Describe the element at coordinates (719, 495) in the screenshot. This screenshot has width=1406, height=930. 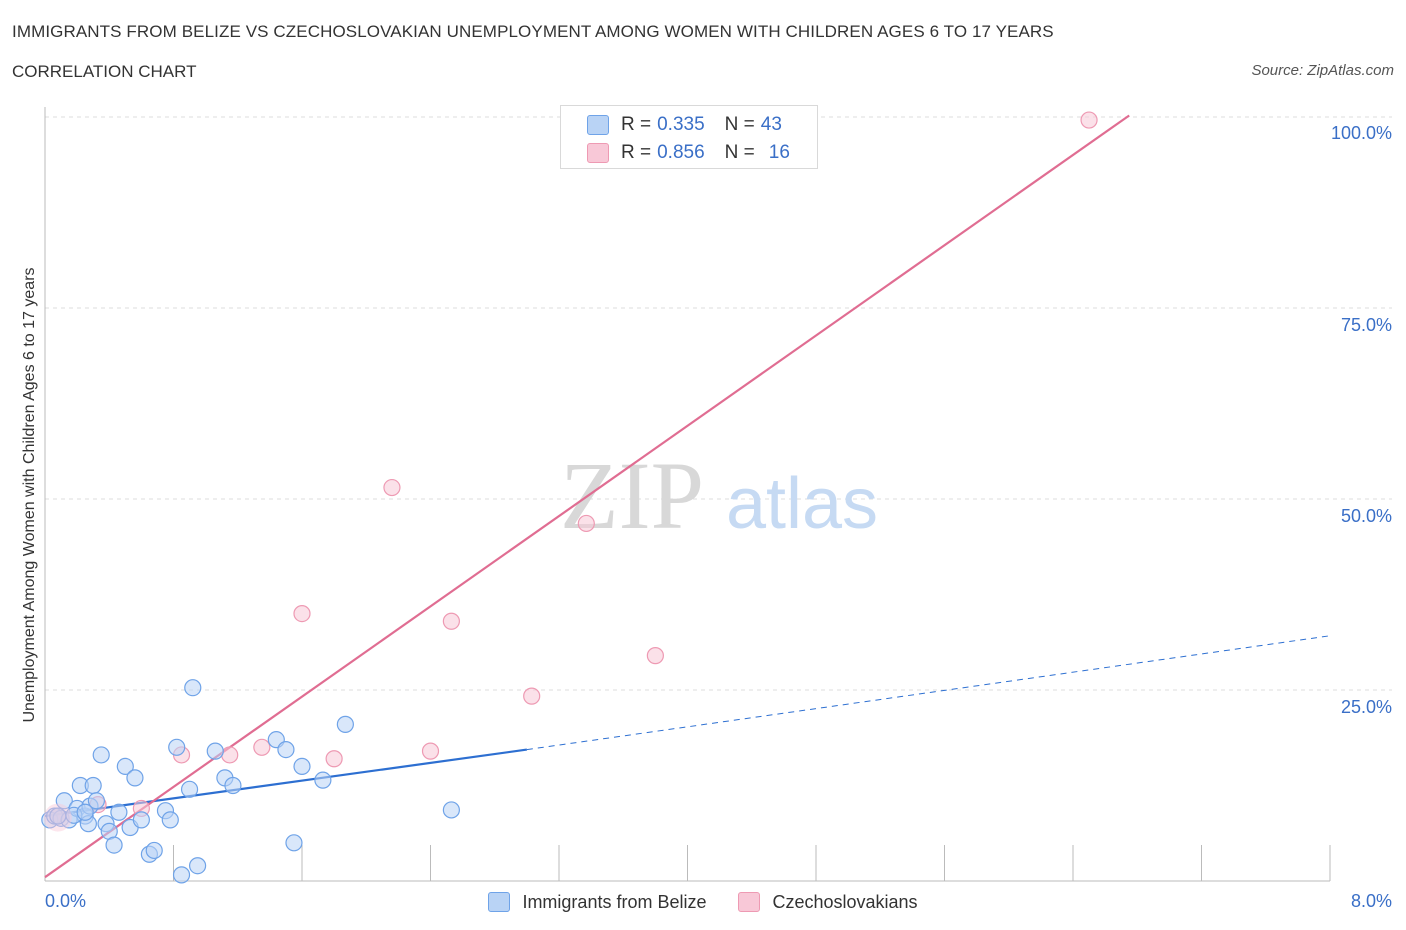
I see `watermark: ZIP atlas` at that location.